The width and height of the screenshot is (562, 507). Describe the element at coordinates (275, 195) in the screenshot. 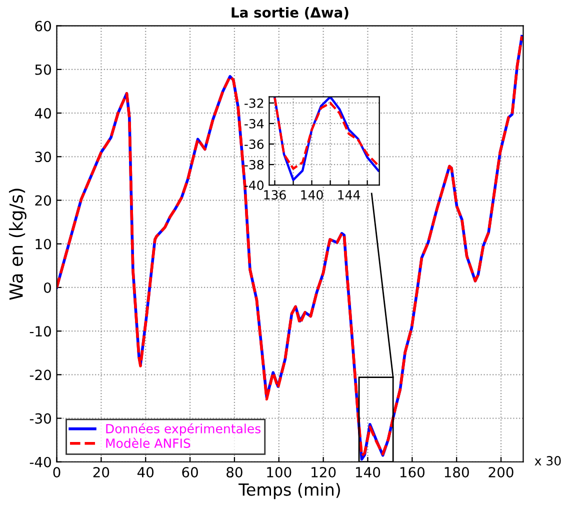

I see `x-tick-label: 136` at that location.